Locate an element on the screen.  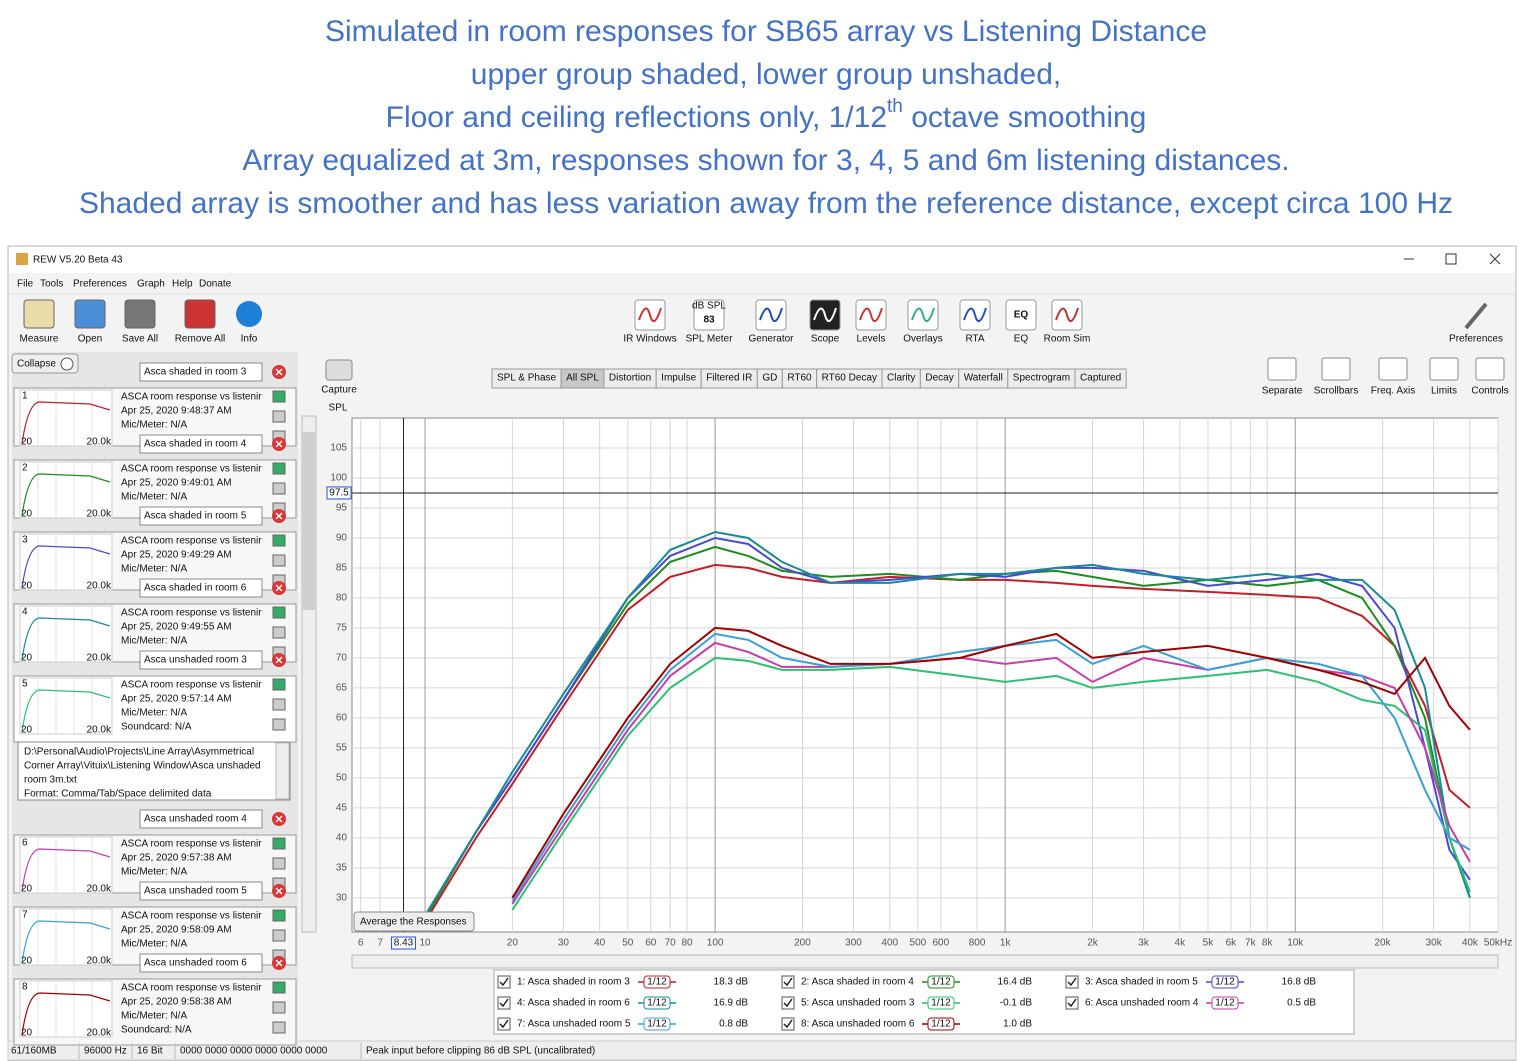
measurement-name: Asca shaded in room 6 is located at coordinates (195, 588).